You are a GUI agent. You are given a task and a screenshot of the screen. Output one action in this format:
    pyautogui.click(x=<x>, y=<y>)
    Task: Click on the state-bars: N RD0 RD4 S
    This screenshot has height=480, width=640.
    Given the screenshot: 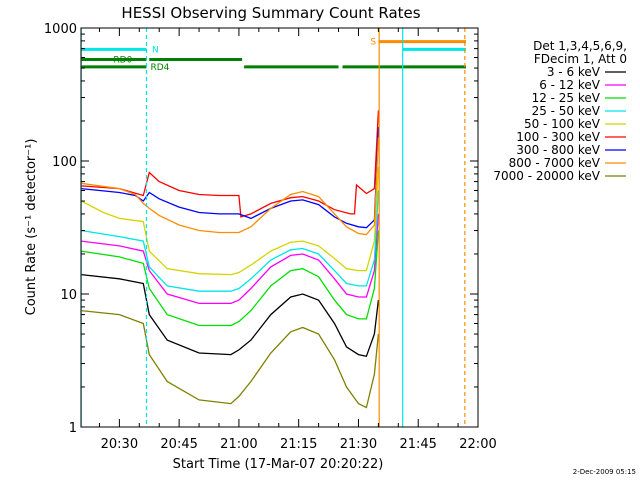 What is the action you would take?
    pyautogui.click(x=274, y=55)
    